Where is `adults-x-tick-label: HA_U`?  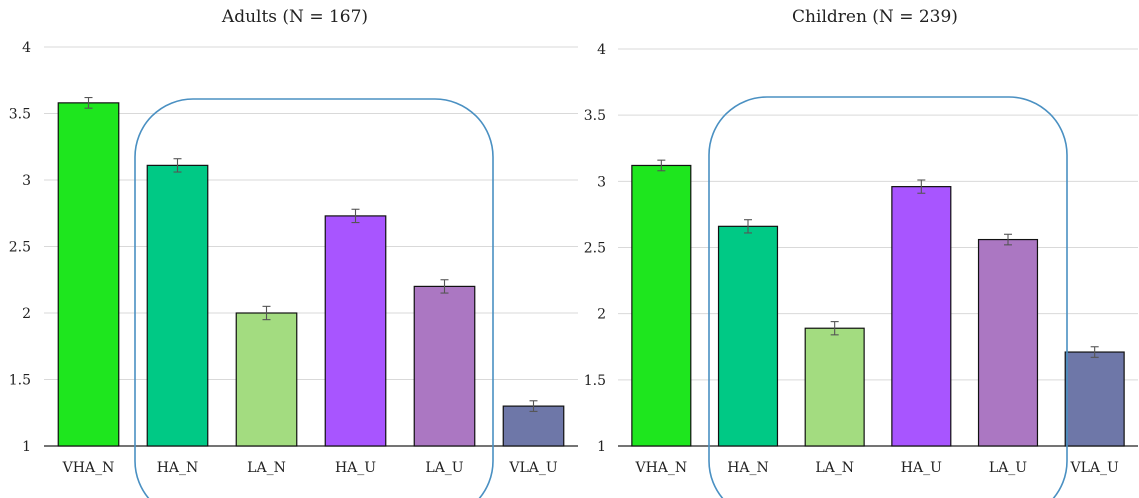
adults-x-tick-label: HA_U is located at coordinates (355, 468).